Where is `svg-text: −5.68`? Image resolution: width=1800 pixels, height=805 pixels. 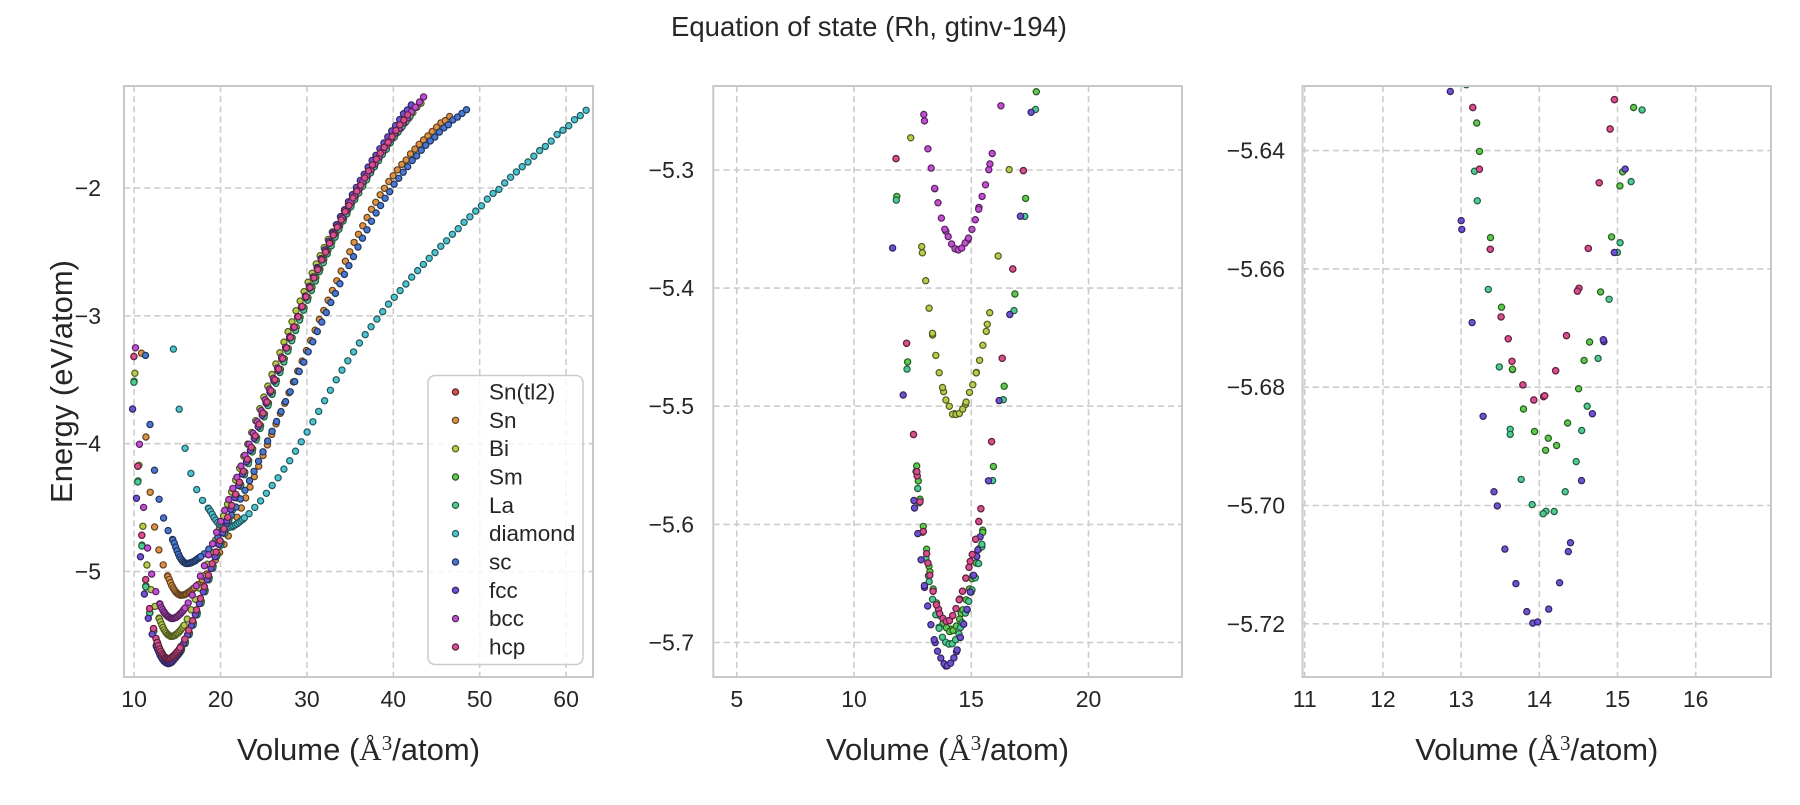
svg-text: −5.68 is located at coordinates (1256, 387).